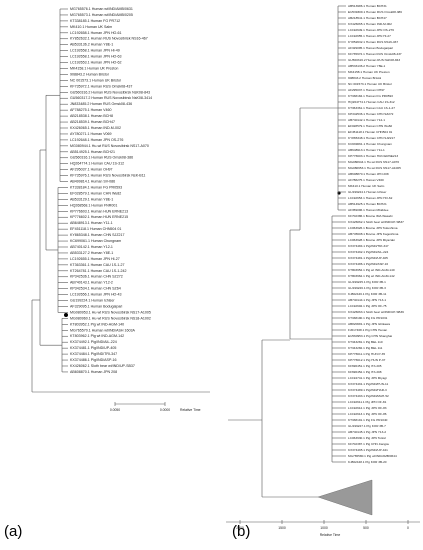 The image size is (423, 550). Describe the element at coordinates (370, 336) in the screenshot. I see `leaf-label: EU560953.1 Pig CHN Shanghai` at that location.